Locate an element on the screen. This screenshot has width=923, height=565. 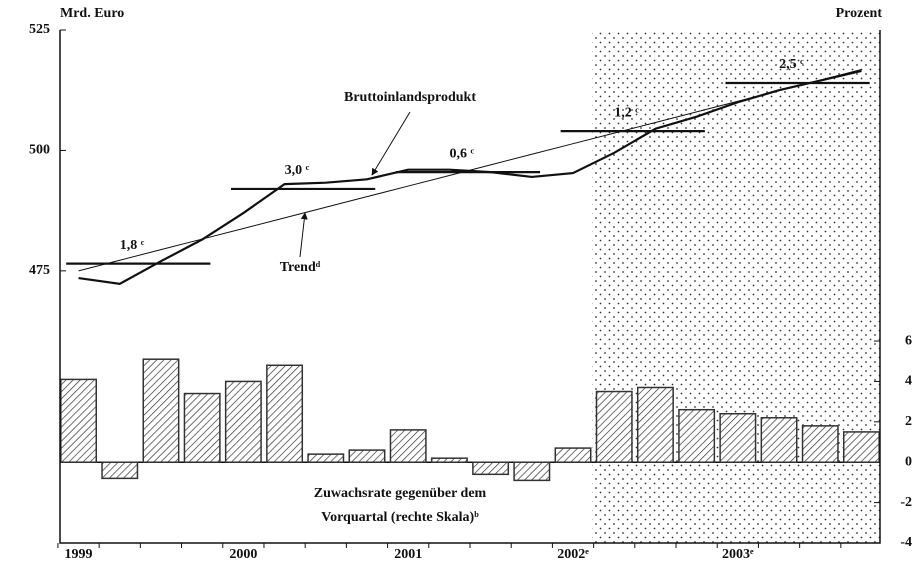
x-tick-label: 1999 is located at coordinates (79, 553).